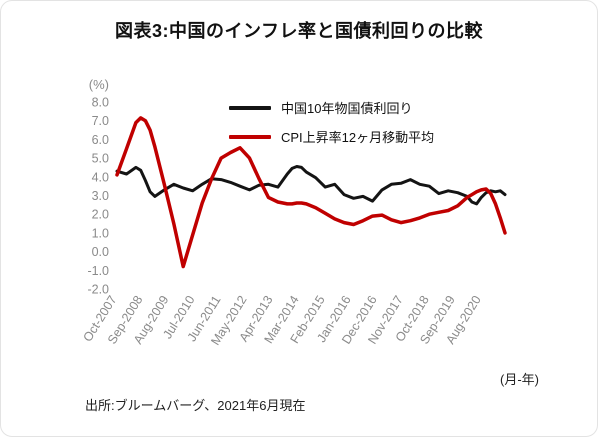 The image size is (600, 439). Describe the element at coordinates (100, 121) in the screenshot. I see `y-tick-label: 7.0` at that location.